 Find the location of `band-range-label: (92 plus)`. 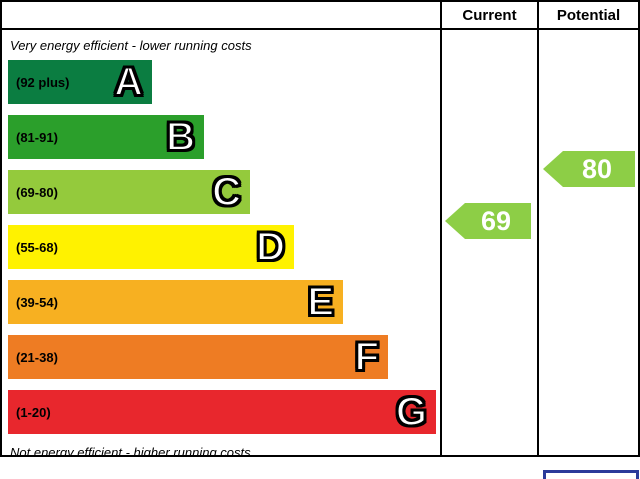

band-range-label: (92 plus) is located at coordinates (43, 82).